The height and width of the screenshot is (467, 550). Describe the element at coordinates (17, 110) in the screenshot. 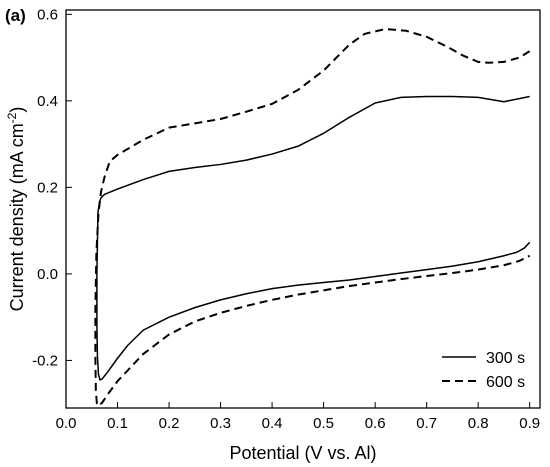

I see `y-axis-title-close: )` at that location.